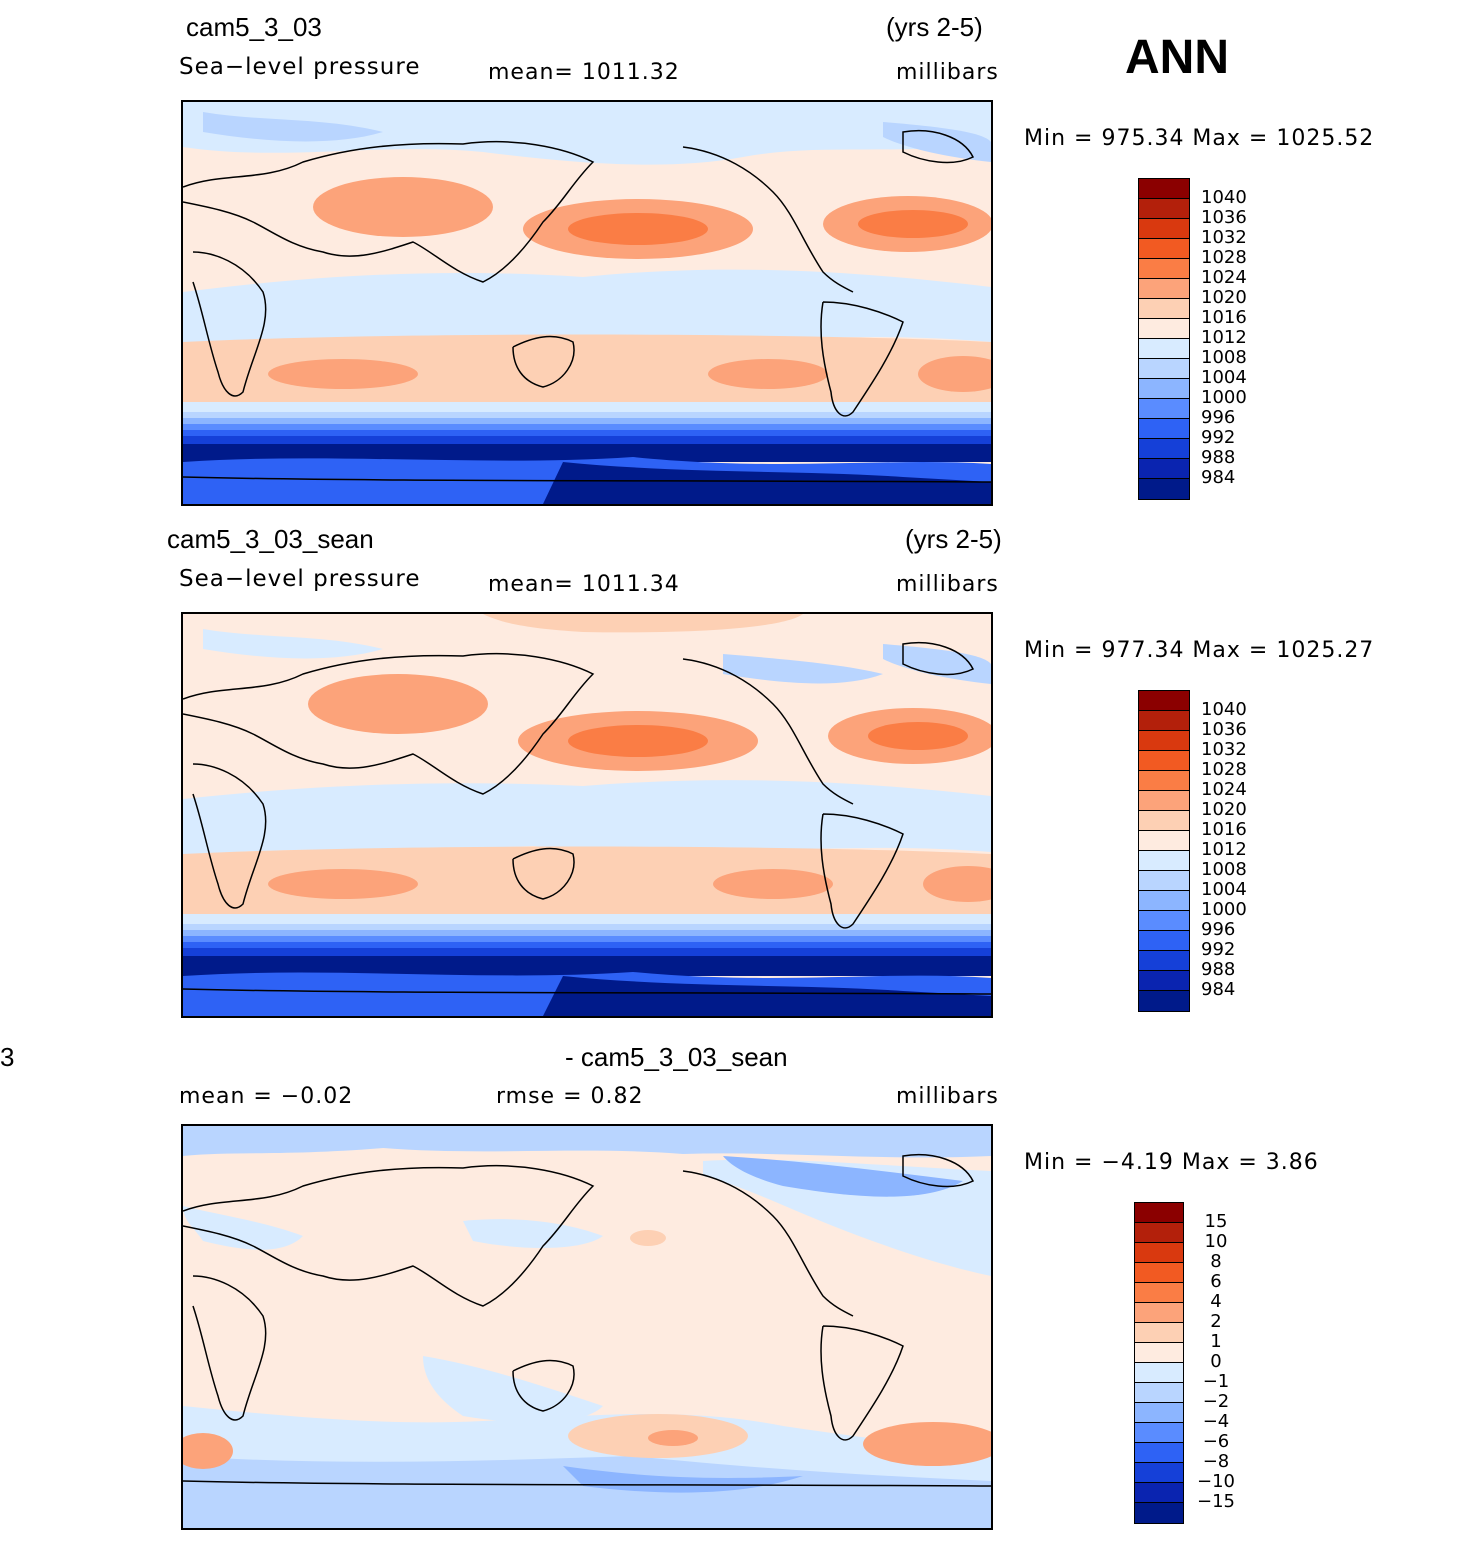  I want to click on antarctic-diff, so click(587, 1492).